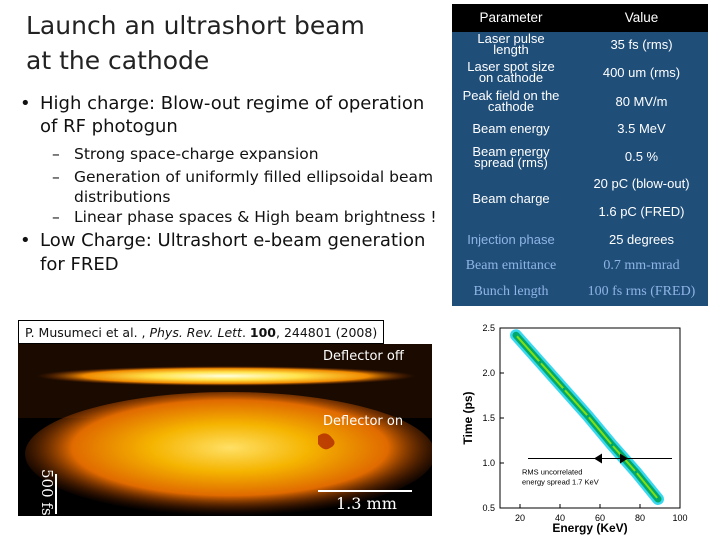  What do you see at coordinates (226, 43) in the screenshot?
I see `slide-title: Launch an ultrashort beam at the cathode` at bounding box center [226, 43].